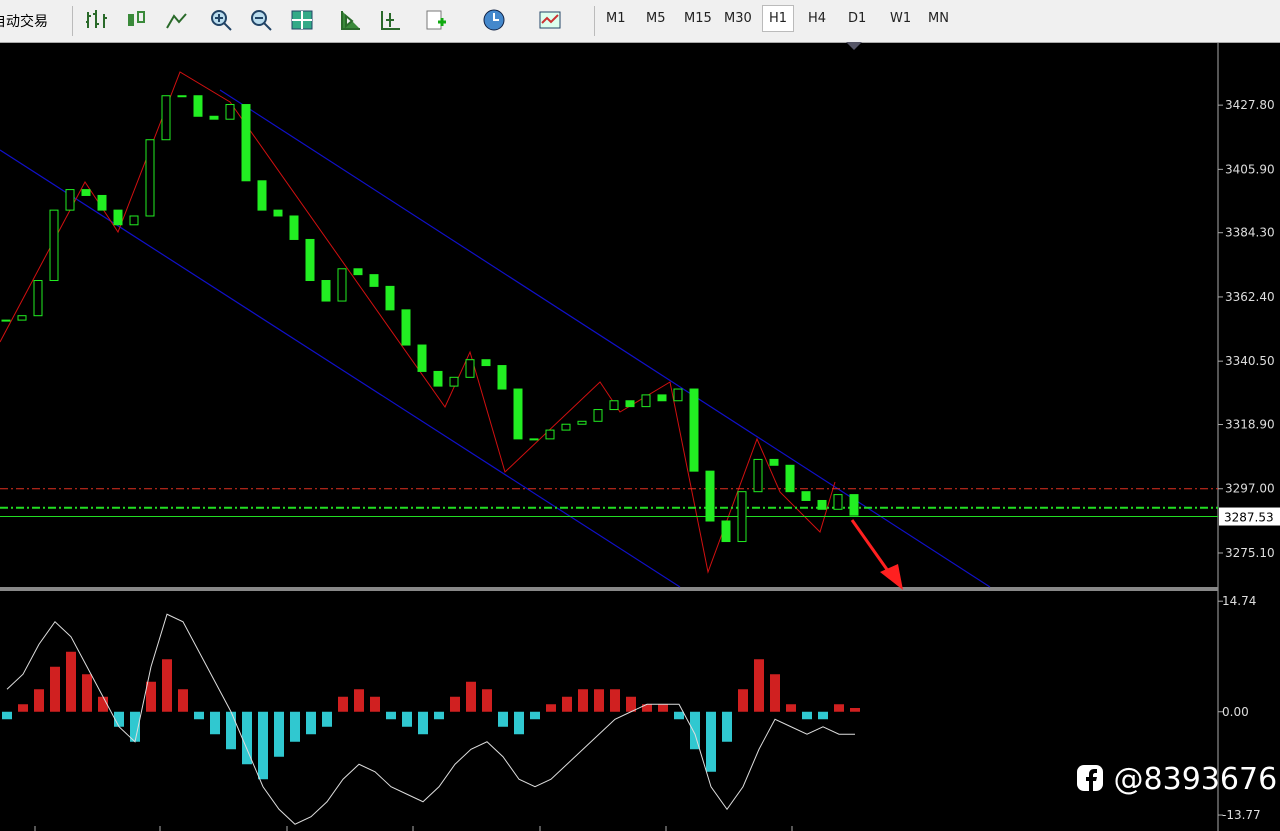 This screenshot has width=1280, height=831. I want to click on line-icon, so click(176, 20).